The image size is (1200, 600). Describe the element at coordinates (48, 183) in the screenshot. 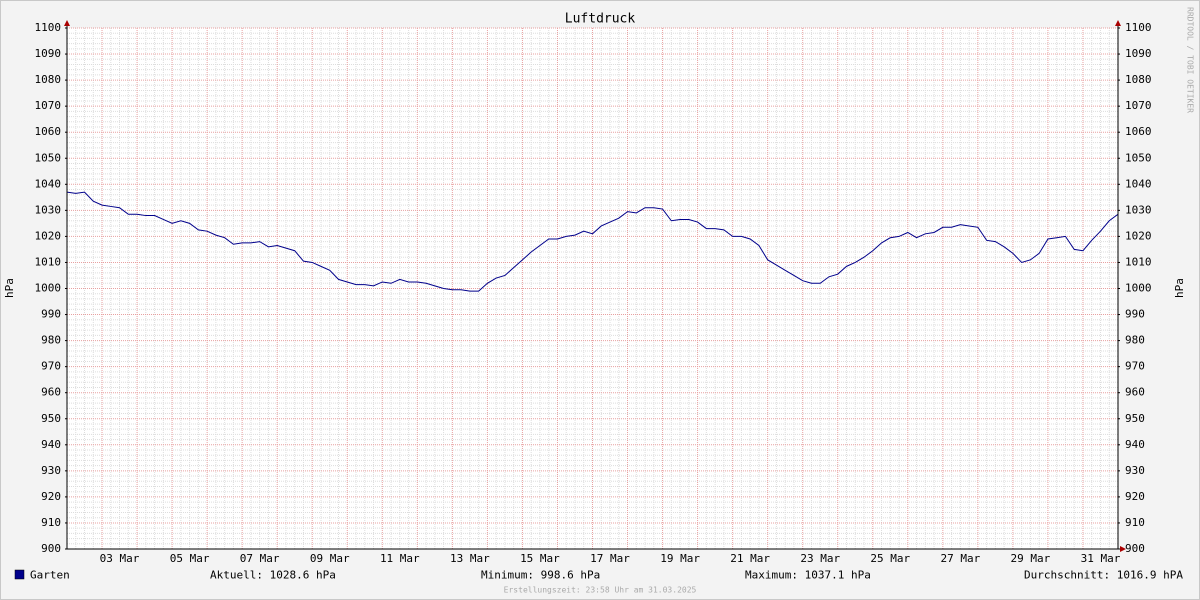

I see `y-tick-label: 1040` at that location.